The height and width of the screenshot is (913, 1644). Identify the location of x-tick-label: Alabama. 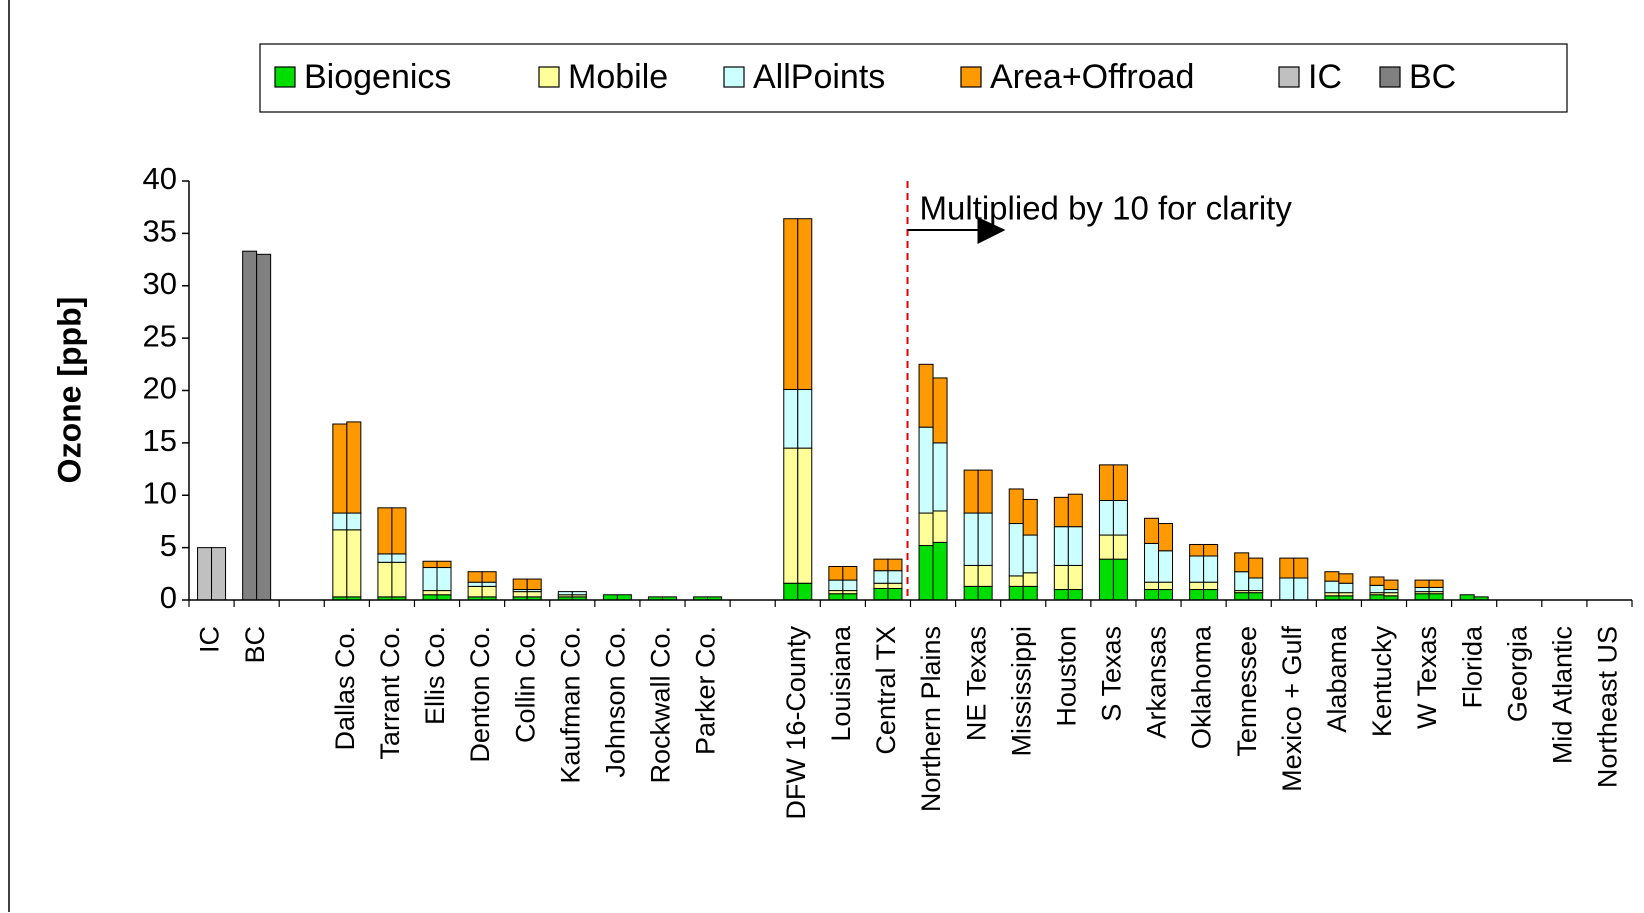
(1337, 679).